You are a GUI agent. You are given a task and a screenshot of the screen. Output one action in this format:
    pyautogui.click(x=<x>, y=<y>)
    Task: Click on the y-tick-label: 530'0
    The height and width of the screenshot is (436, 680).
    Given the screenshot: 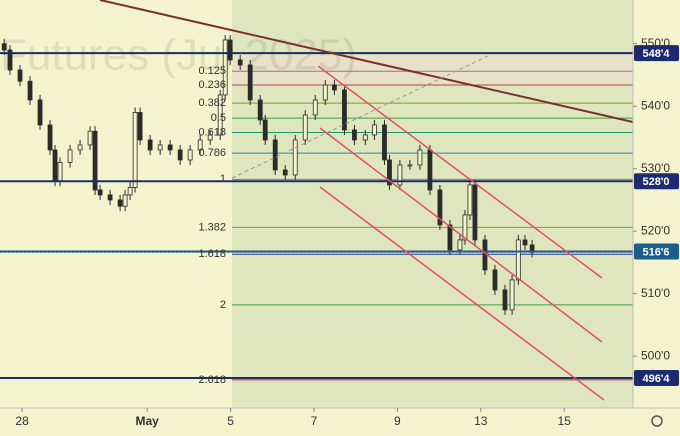 What is the action you would take?
    pyautogui.click(x=655, y=168)
    